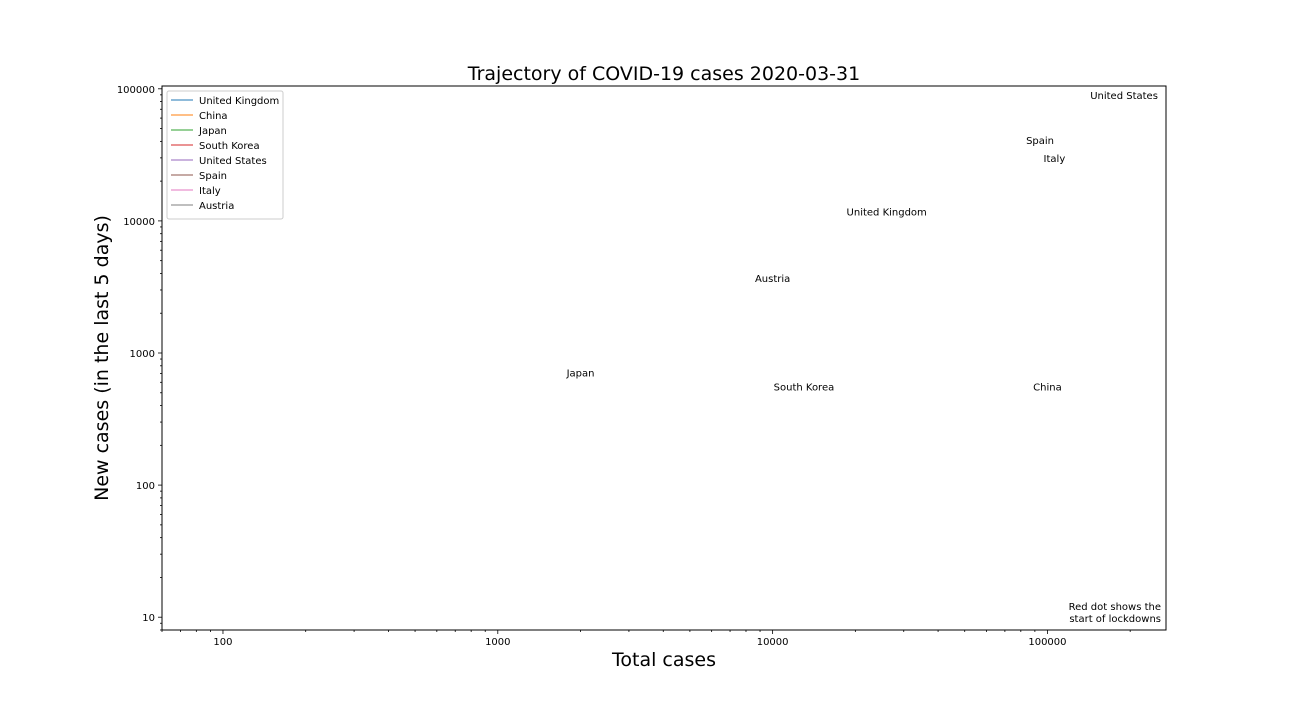 The image size is (1296, 720). What do you see at coordinates (1047, 387) in the screenshot?
I see `country-label: China` at bounding box center [1047, 387].